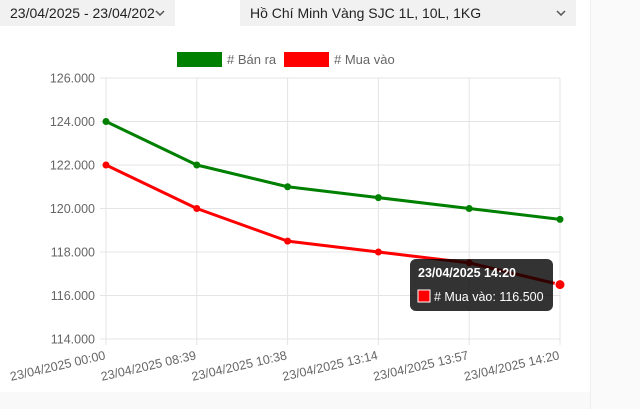 The height and width of the screenshot is (409, 640). Describe the element at coordinates (72, 166) in the screenshot. I see `y-tick-label: 122.000` at that location.